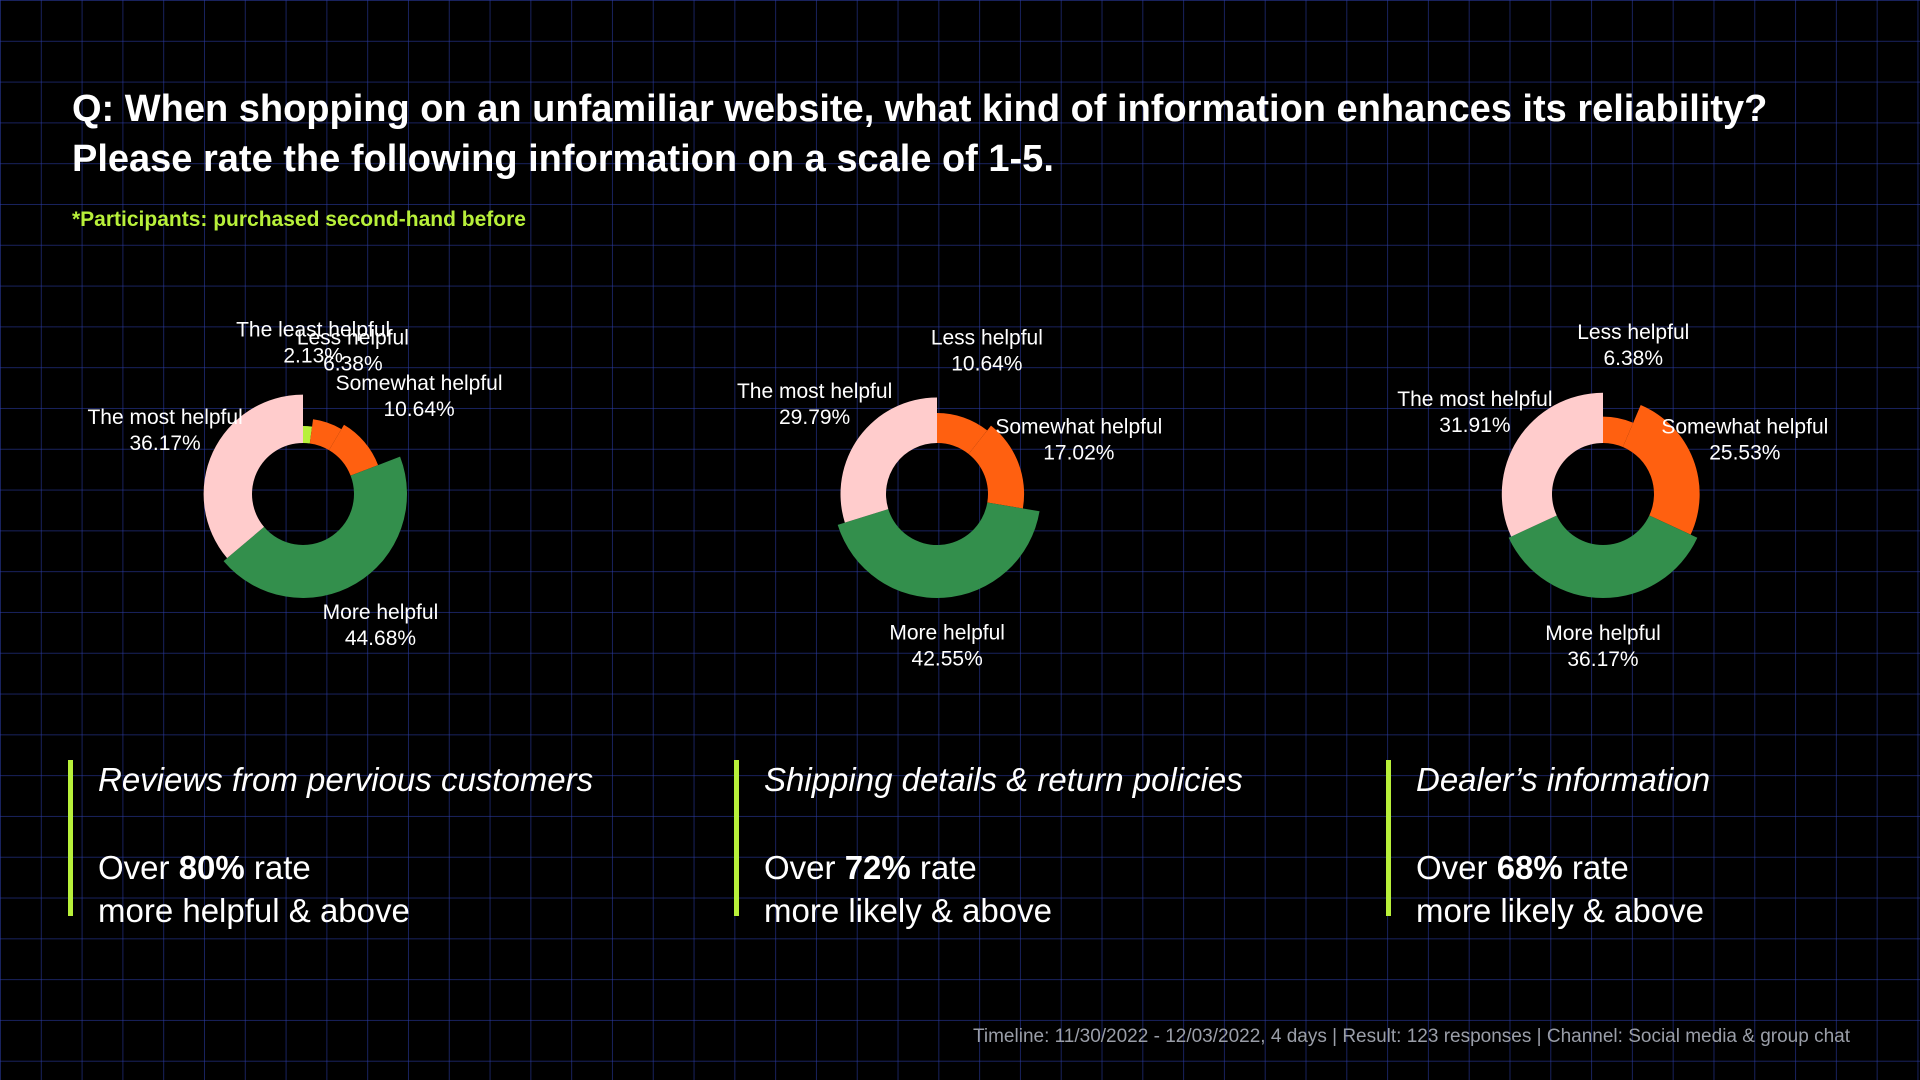 The height and width of the screenshot is (1080, 1920). What do you see at coordinates (908, 889) in the screenshot?
I see `summary-stat: Over 72% rate more likely & above` at bounding box center [908, 889].